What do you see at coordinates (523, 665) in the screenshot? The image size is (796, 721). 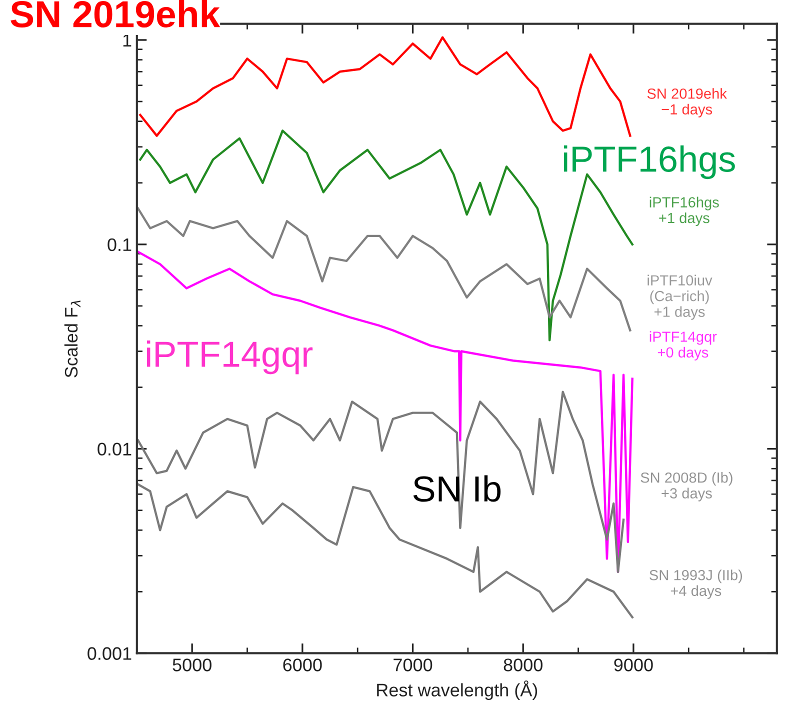 I see `x-tick-label: 8000` at bounding box center [523, 665].